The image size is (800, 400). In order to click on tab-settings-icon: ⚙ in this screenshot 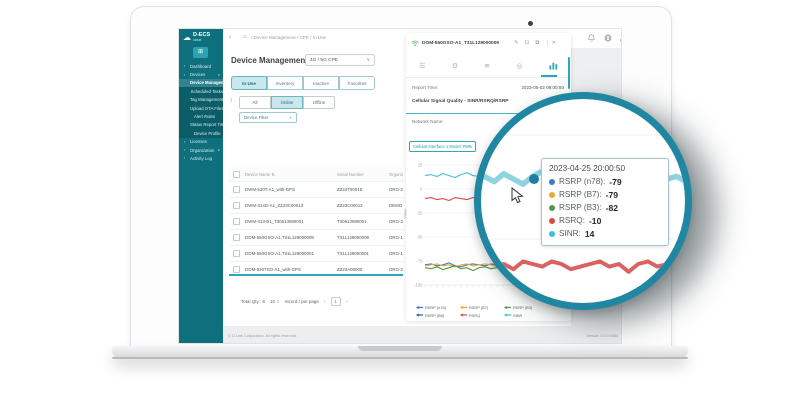, I will do `click(454, 66)`.